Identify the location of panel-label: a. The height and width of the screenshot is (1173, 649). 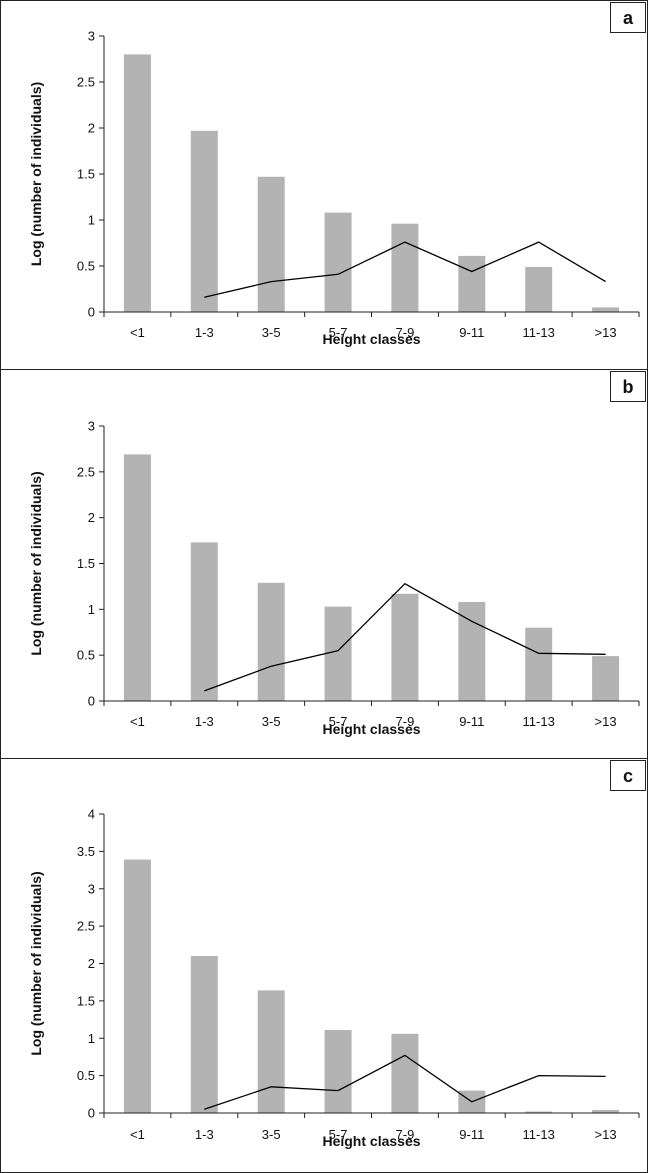
(628, 18).